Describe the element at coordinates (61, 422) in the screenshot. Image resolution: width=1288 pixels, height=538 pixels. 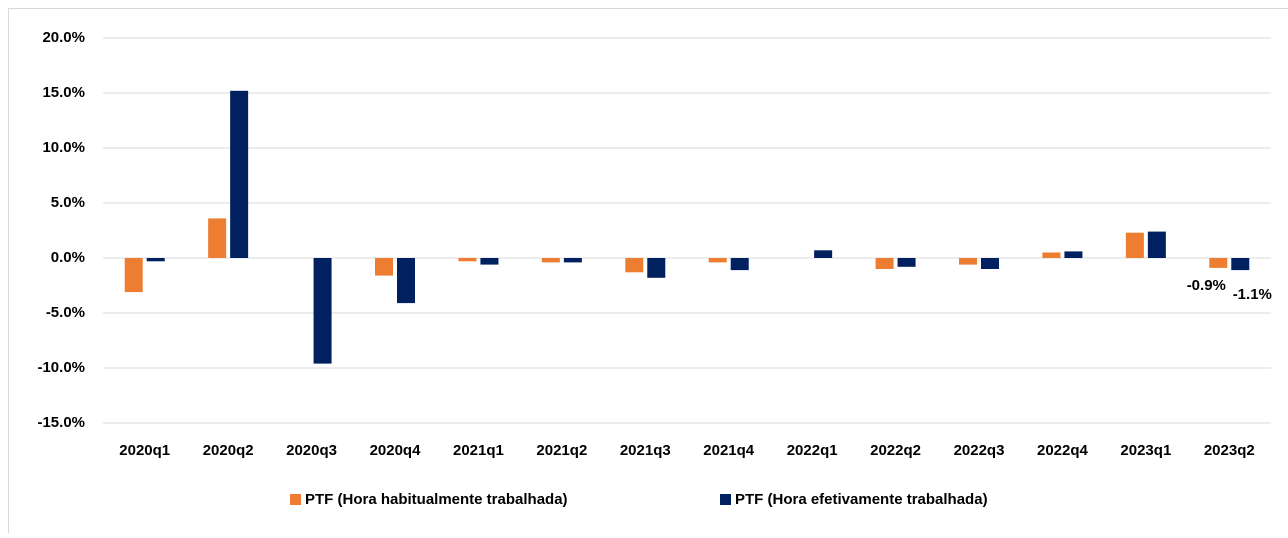
I see `y-tick-label: -15.0%` at that location.